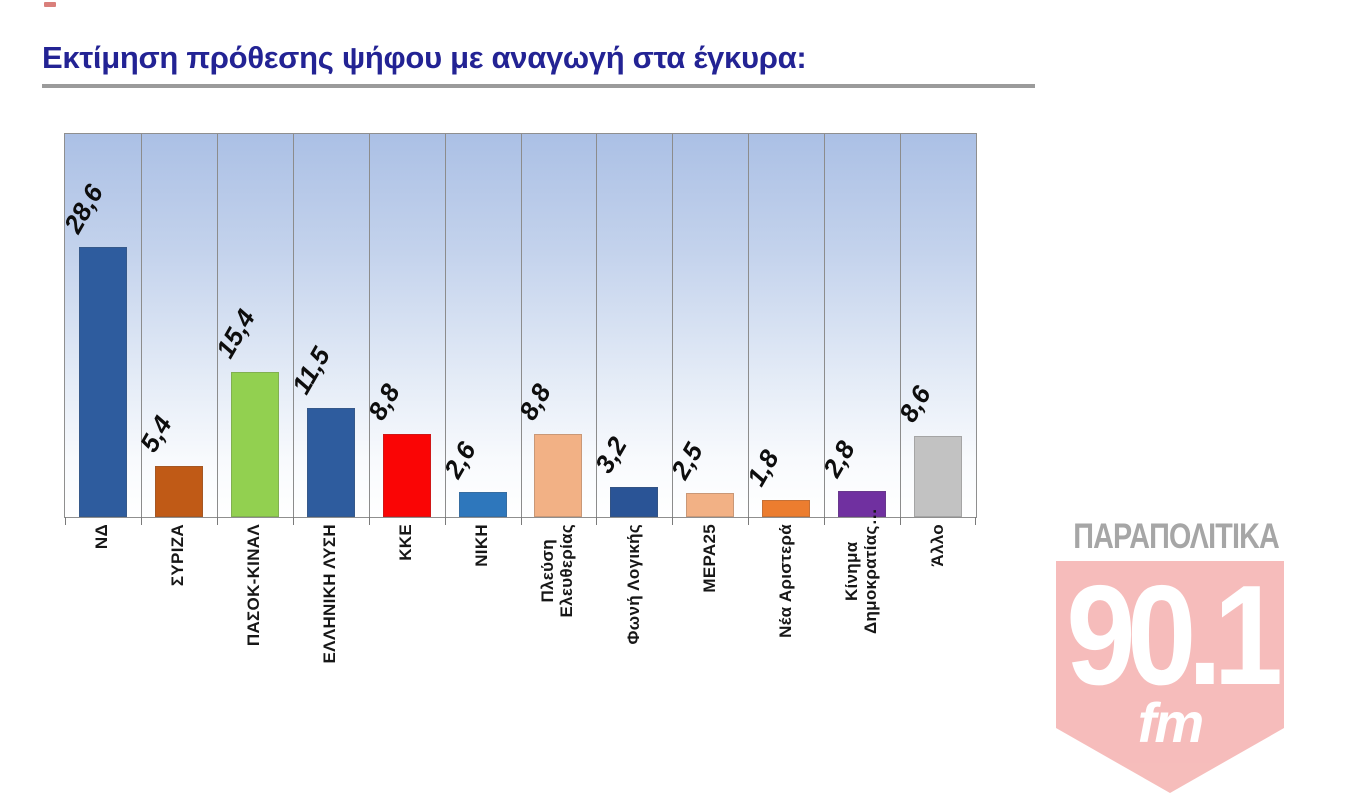 The image size is (1360, 800). Describe the element at coordinates (406, 542) in the screenshot. I see `category-label: ΚΚΕ` at that location.